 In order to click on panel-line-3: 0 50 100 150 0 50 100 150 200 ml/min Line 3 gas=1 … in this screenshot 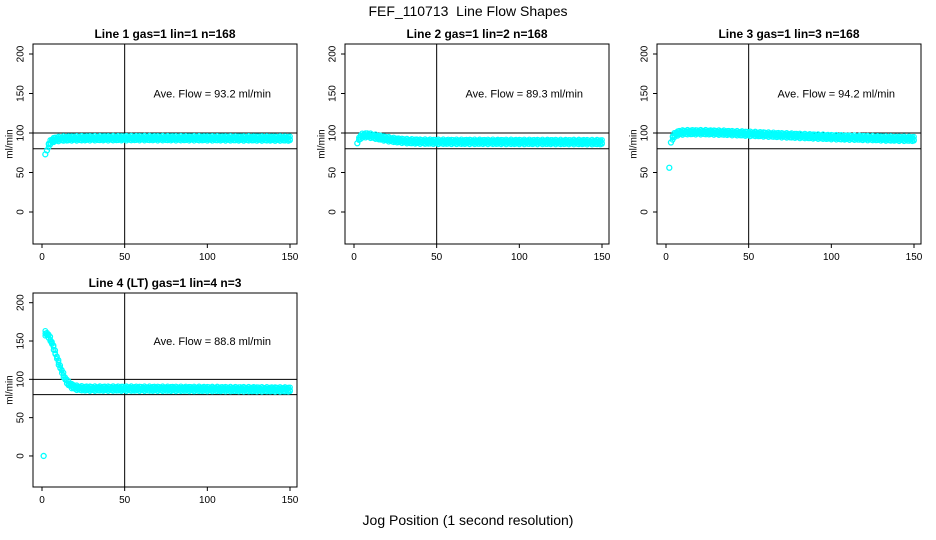, I will do `click(776, 145)`.